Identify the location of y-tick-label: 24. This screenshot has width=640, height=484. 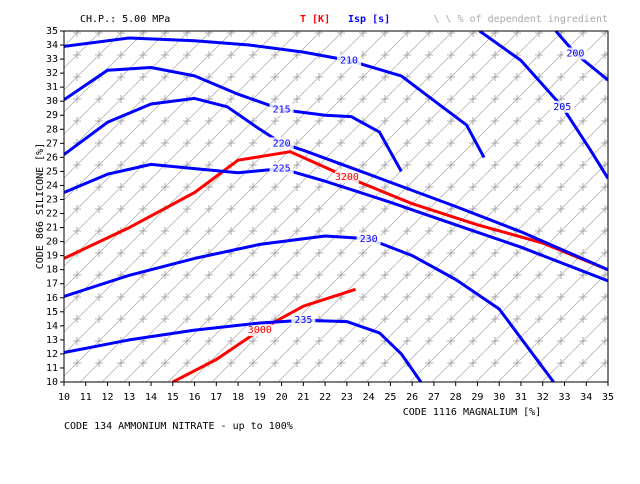
(52, 185).